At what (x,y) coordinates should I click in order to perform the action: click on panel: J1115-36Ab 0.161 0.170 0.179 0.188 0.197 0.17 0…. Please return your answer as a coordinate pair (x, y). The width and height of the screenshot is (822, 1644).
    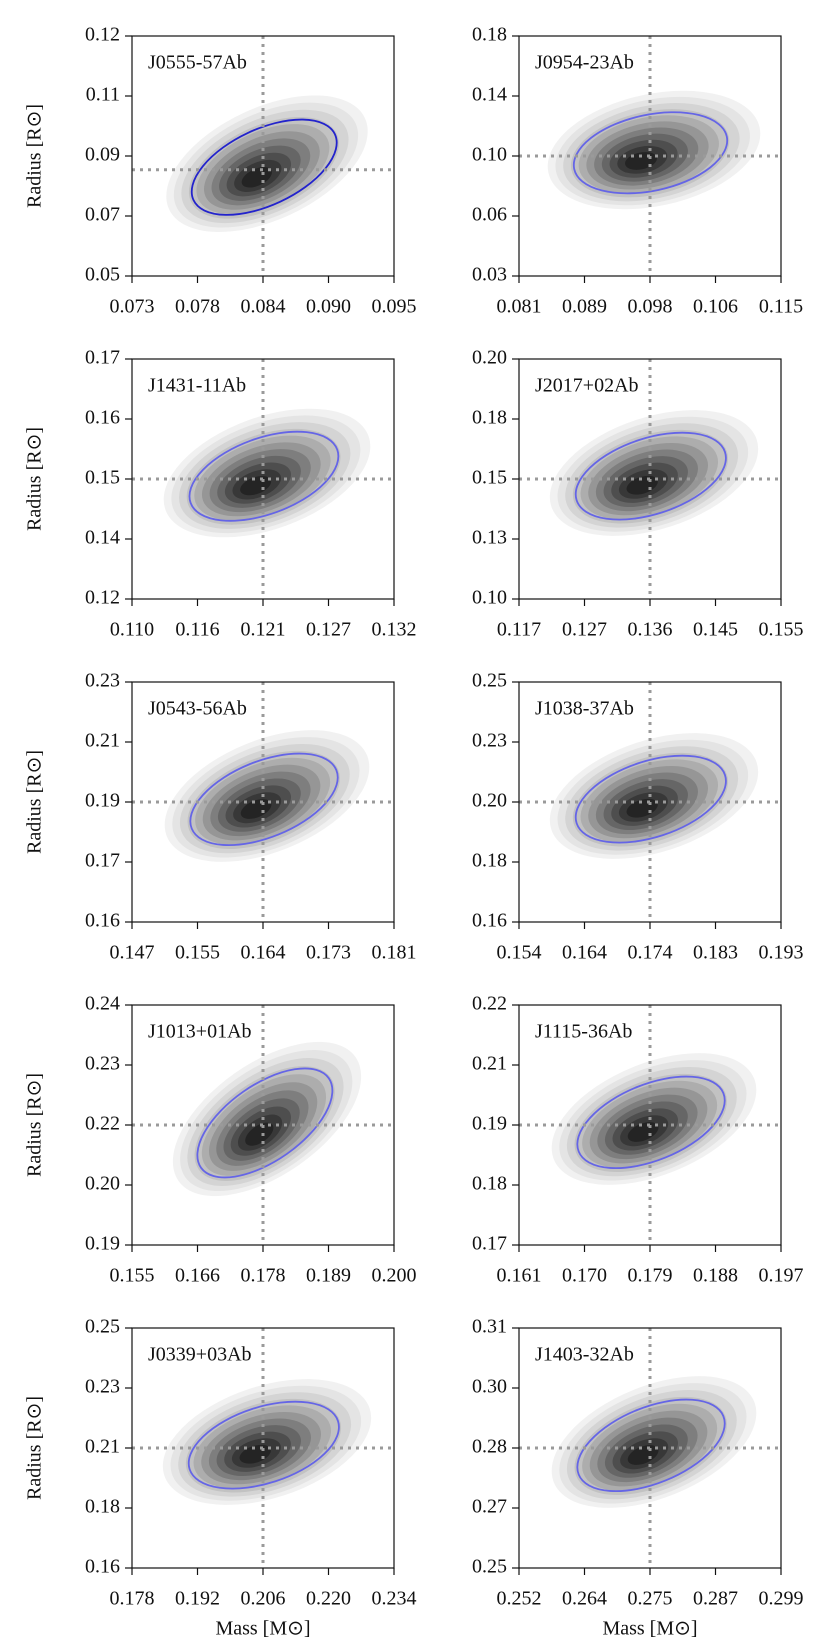
    Looking at the image, I should click on (638, 1140).